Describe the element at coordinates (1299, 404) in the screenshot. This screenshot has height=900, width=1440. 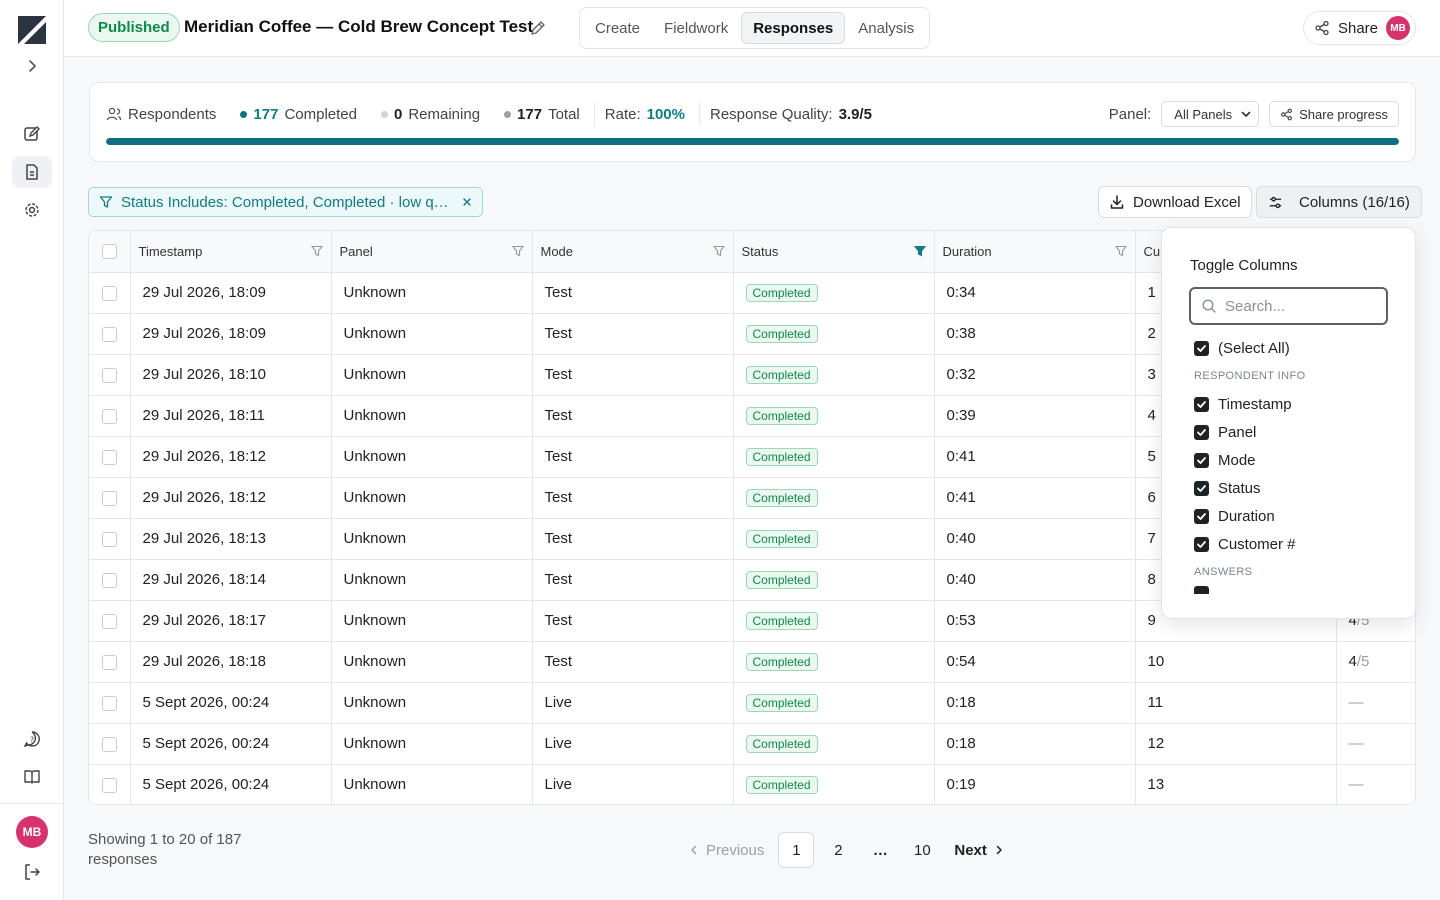
I see `column-toggle: Timestamp` at that location.